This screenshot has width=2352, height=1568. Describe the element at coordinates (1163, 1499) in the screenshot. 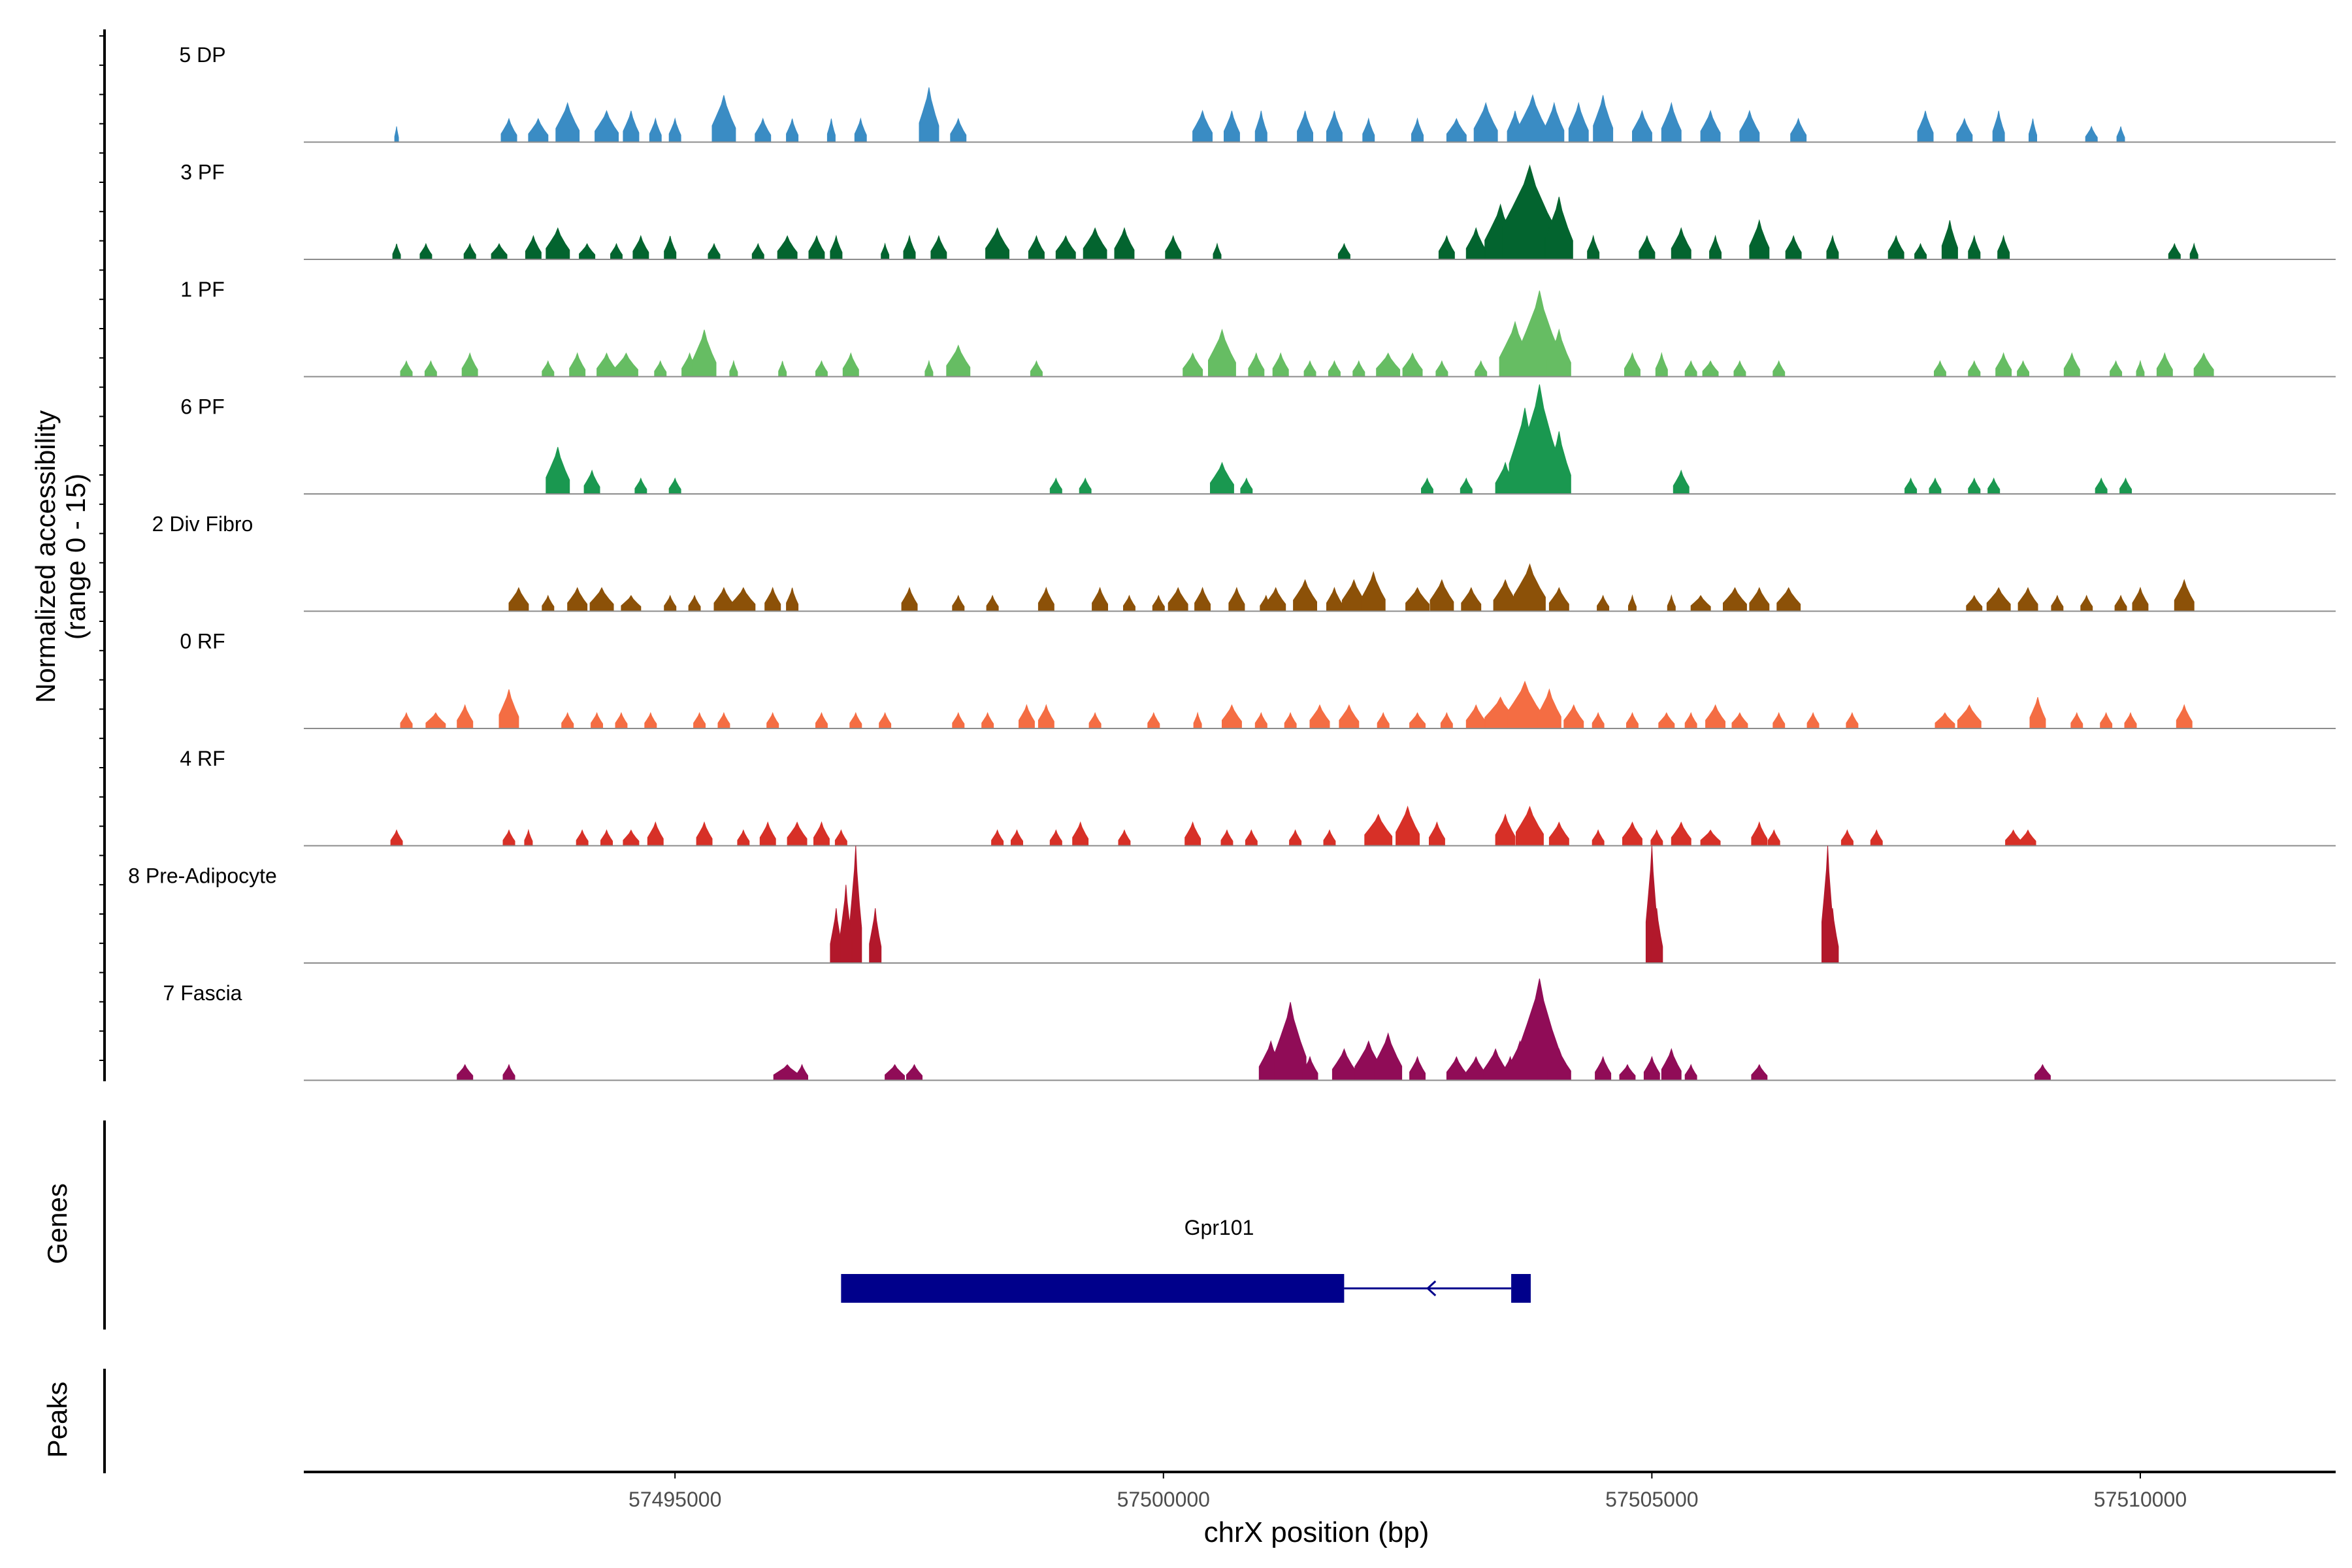

I see `x-tick-label: 57500000` at that location.